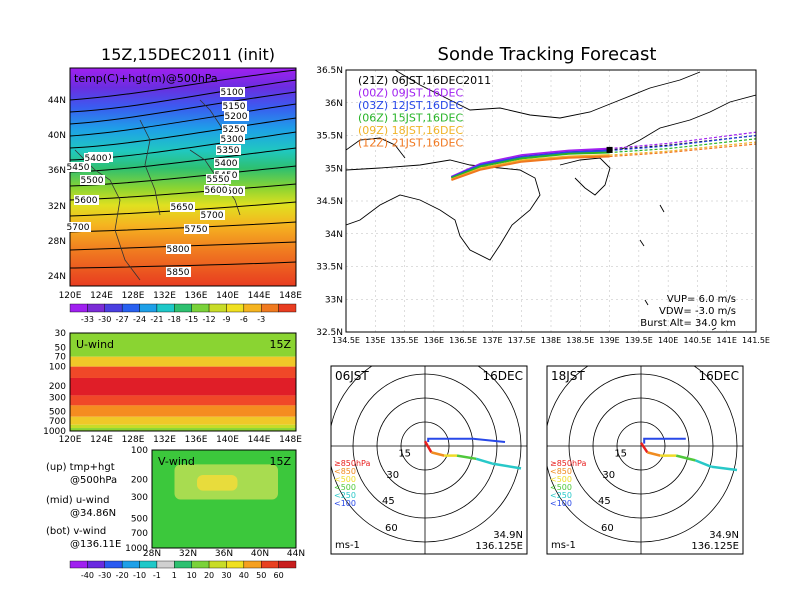 This screenshot has height=612, width=792. What do you see at coordinates (139, 575) in the screenshot?
I see `vwind-colorbar-tick-3: -10` at bounding box center [139, 575].